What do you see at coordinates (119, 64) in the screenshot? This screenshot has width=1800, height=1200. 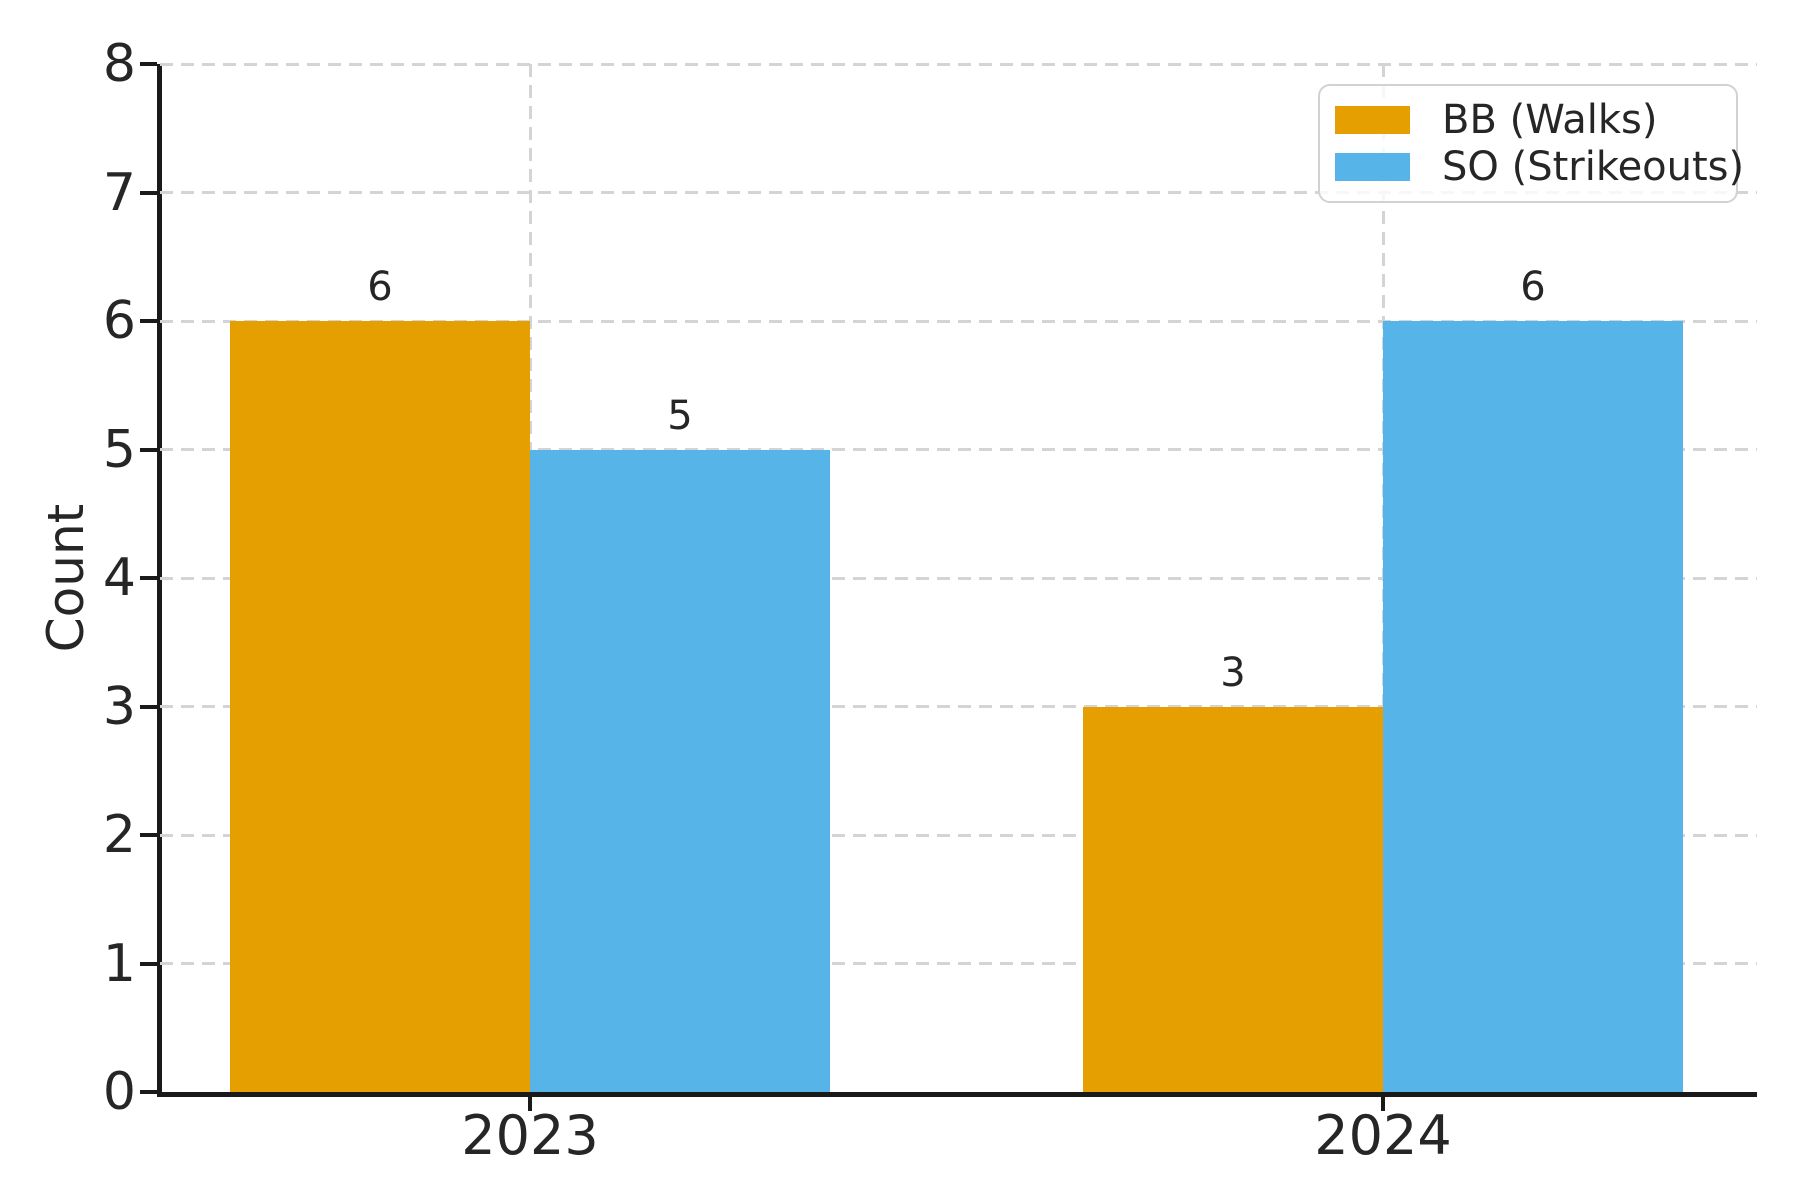 I see `y-tick-label: 8` at bounding box center [119, 64].